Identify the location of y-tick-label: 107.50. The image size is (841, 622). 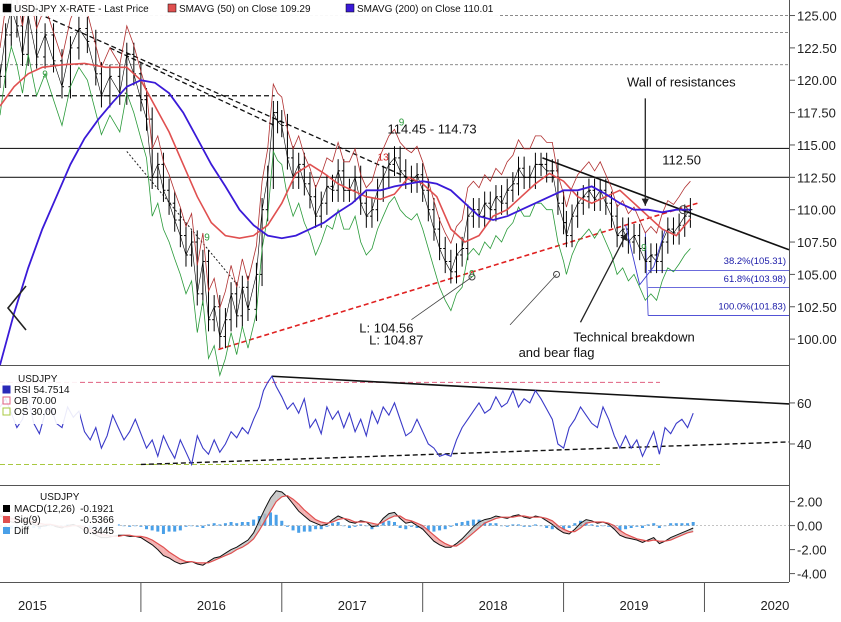
(817, 242).